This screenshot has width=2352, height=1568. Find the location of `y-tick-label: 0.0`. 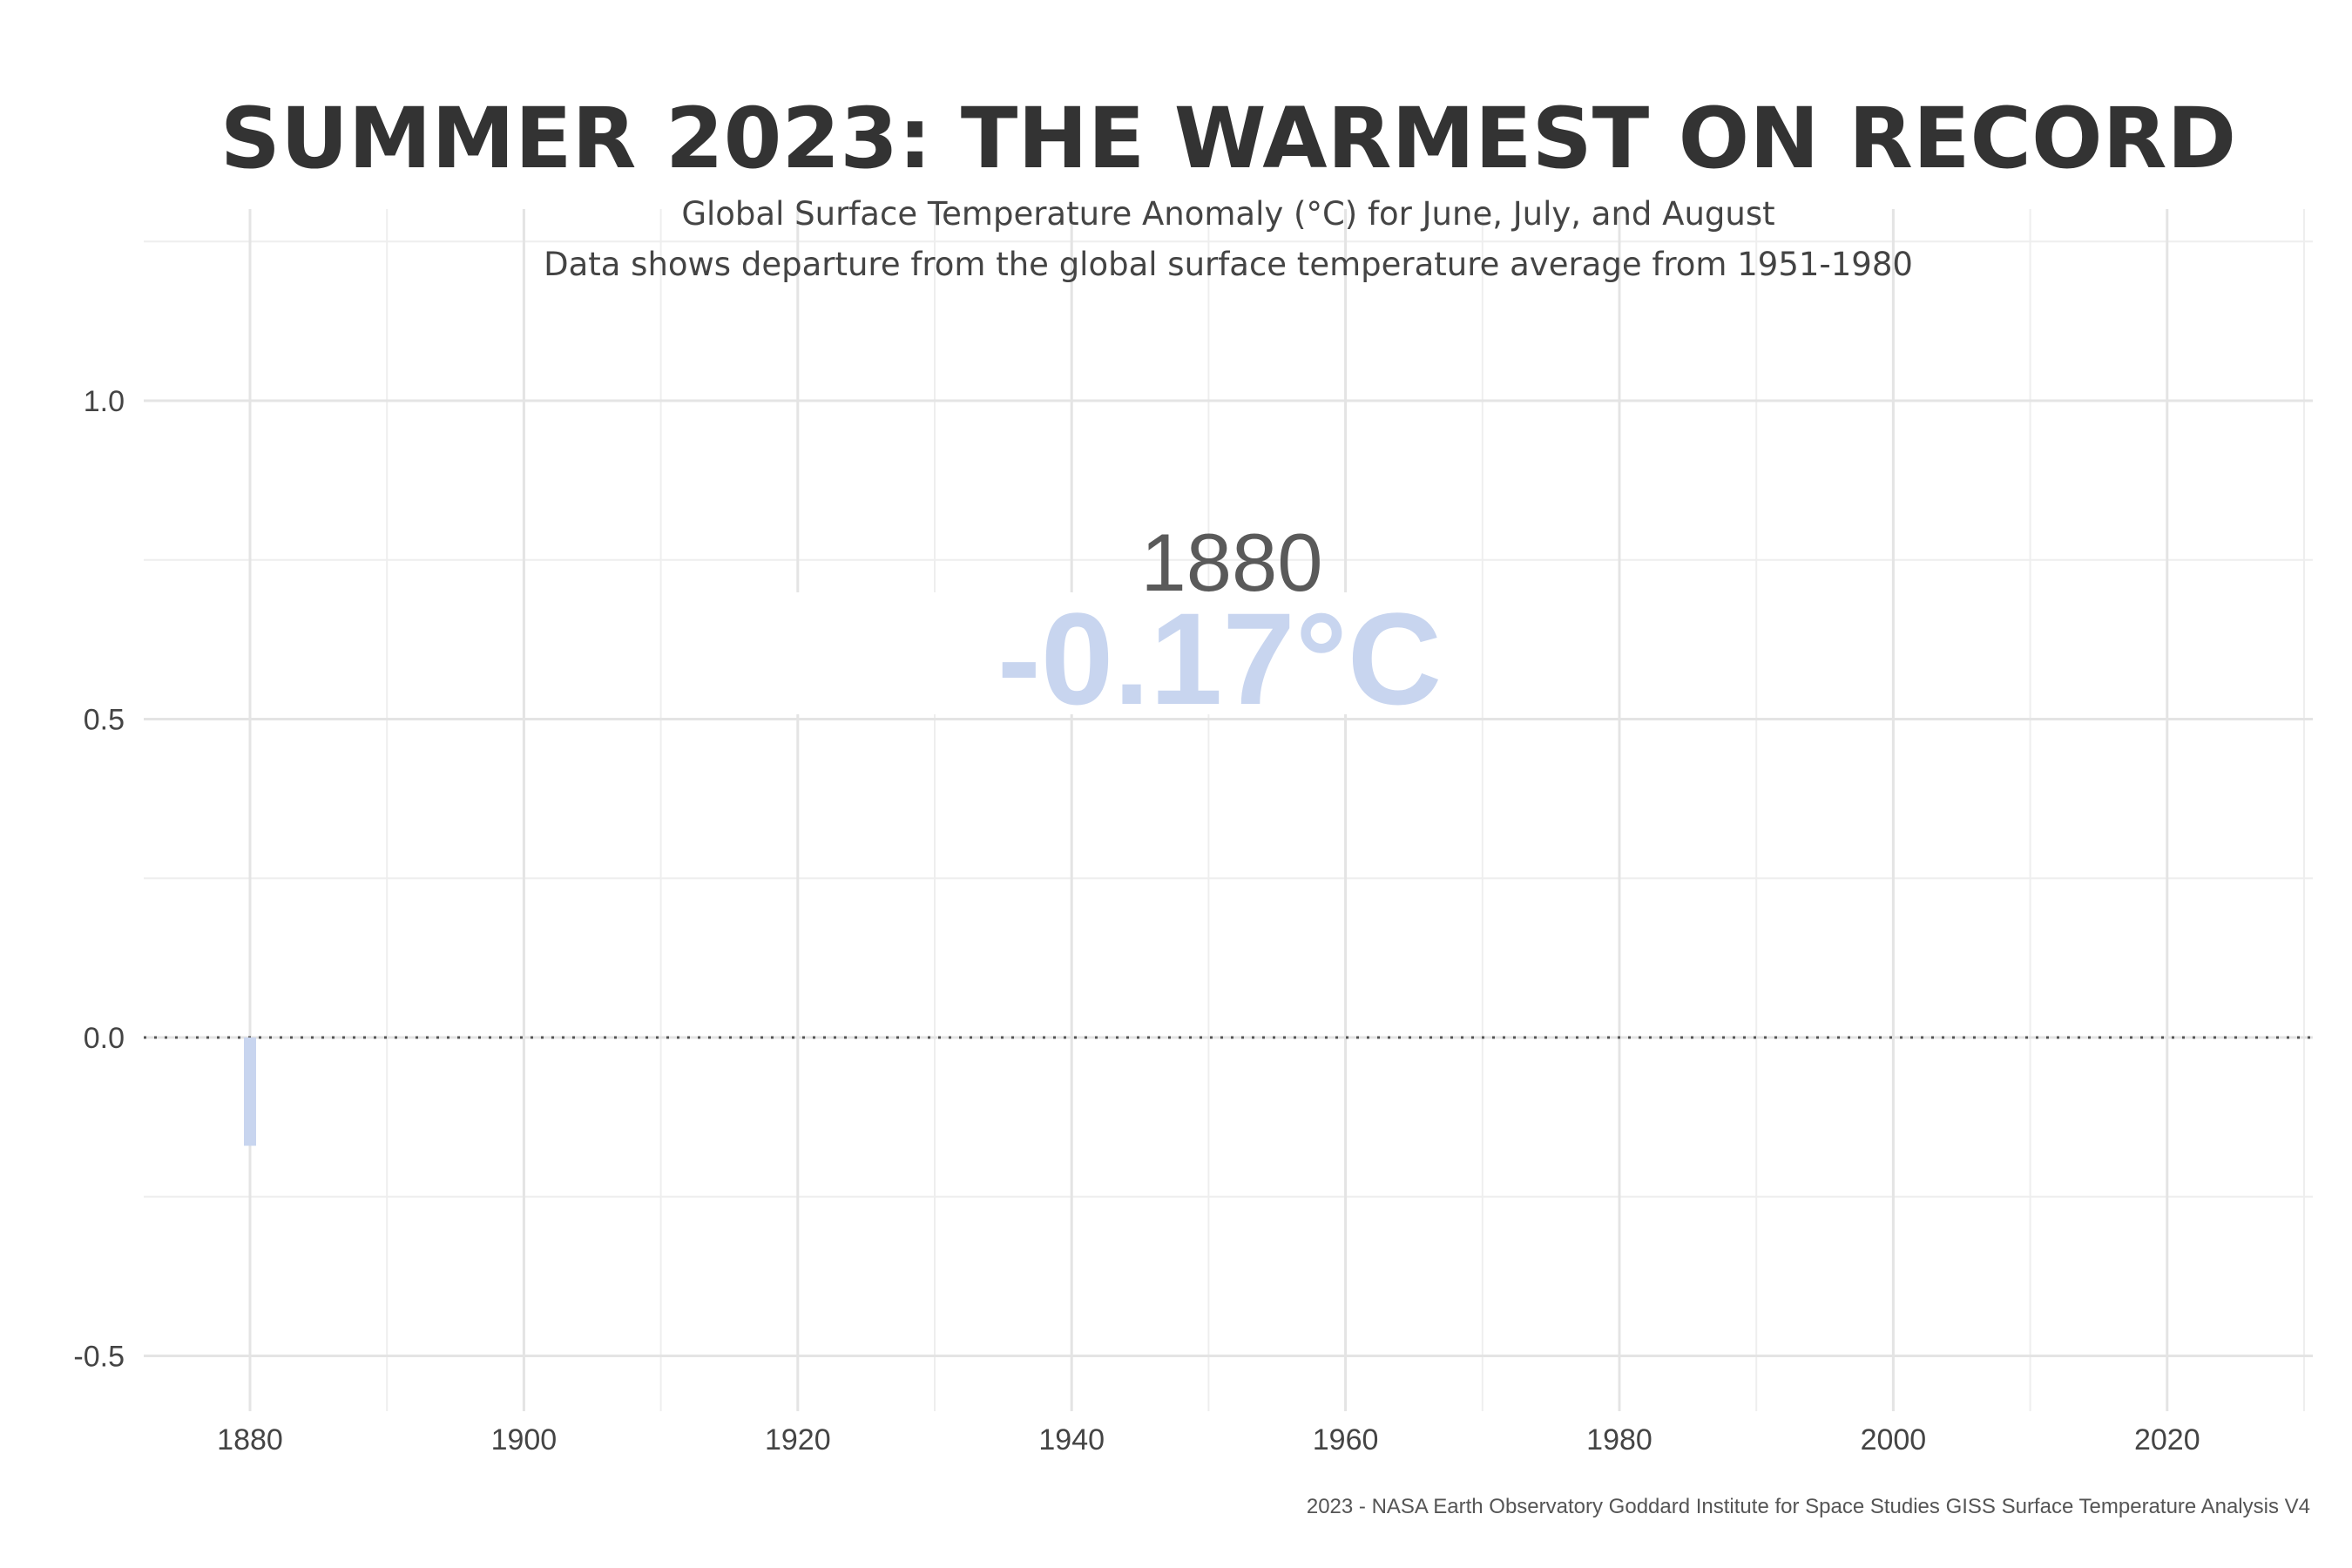

y-tick-label: 0.0 is located at coordinates (104, 1038).